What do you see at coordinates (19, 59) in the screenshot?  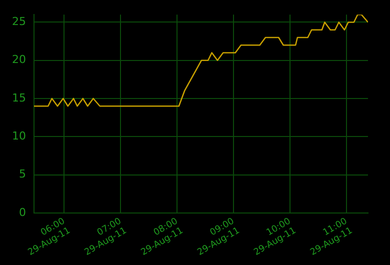 I see `y-tick-label: 20` at bounding box center [19, 59].